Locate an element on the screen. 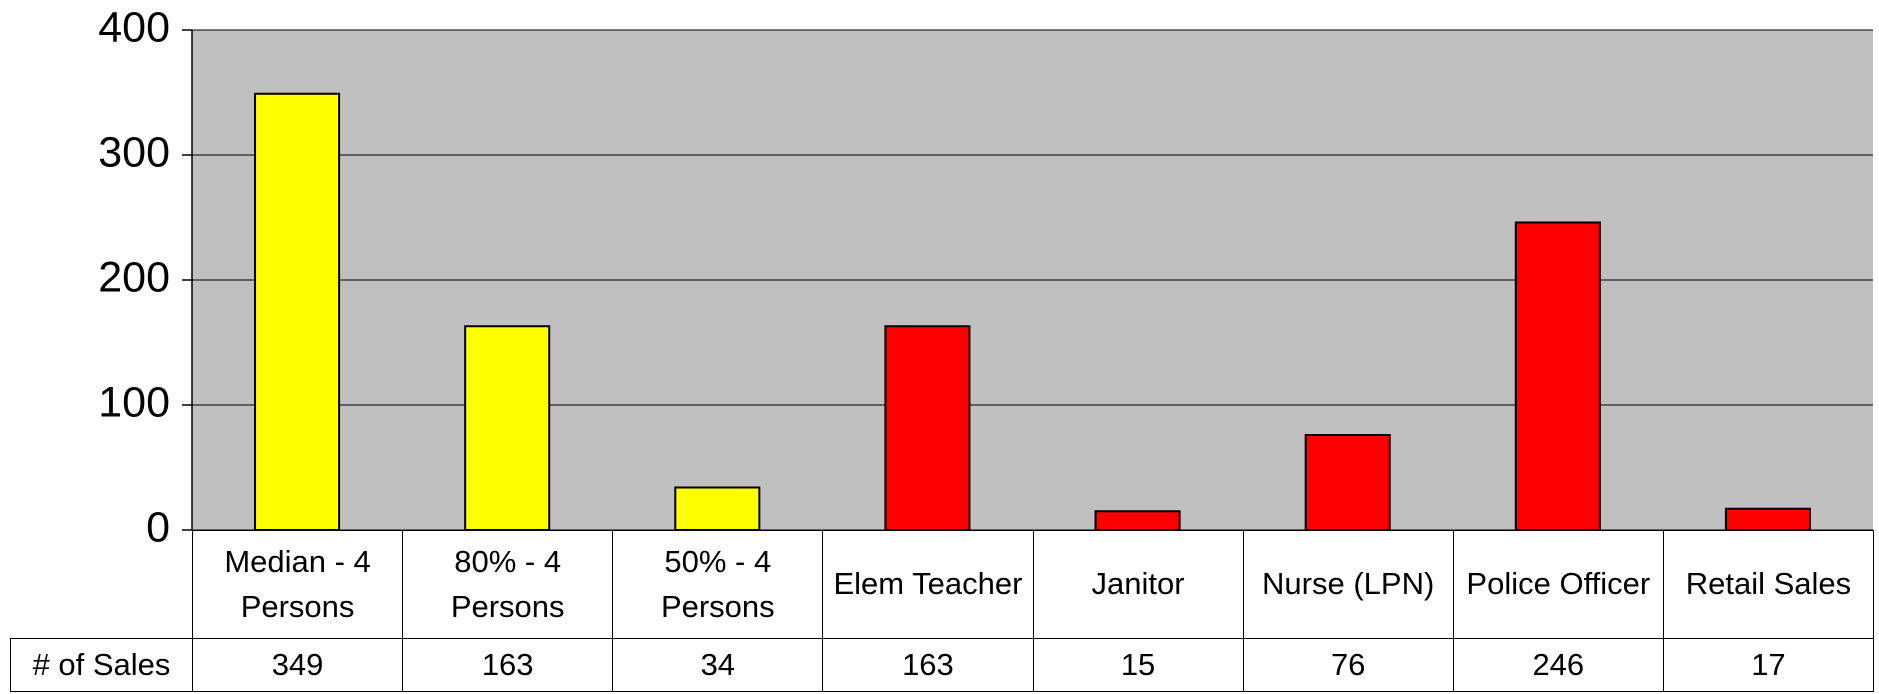 Image resolution: width=1879 pixels, height=694 pixels. y-tick-label: 0 is located at coordinates (158, 527).